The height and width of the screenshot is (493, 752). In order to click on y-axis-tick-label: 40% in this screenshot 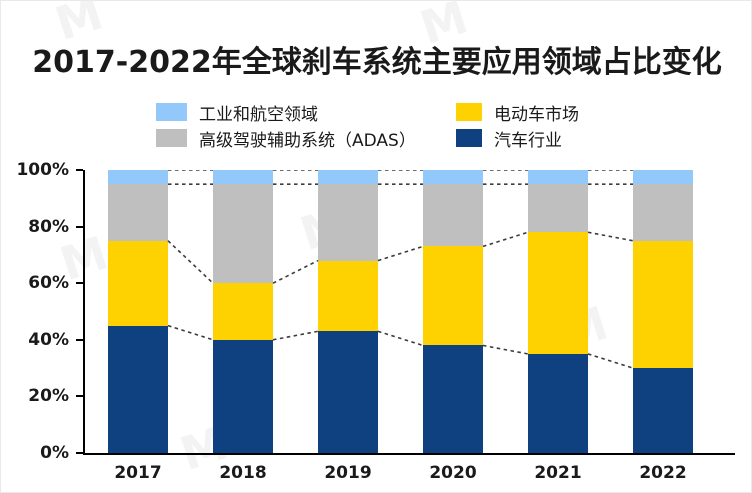, I will do `click(48, 339)`.